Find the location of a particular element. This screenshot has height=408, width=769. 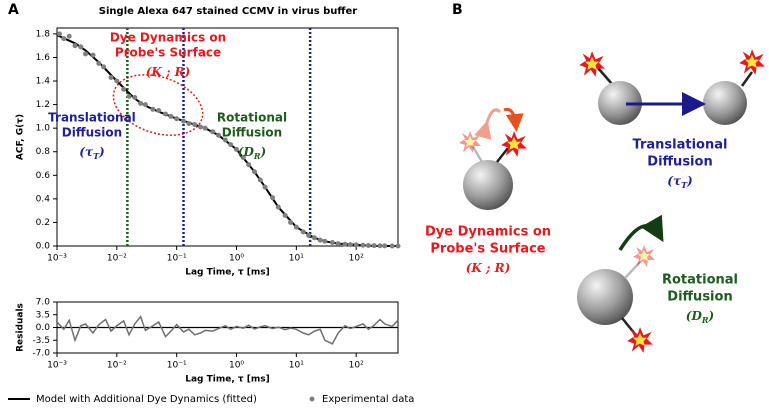

panel-label: A is located at coordinates (13, 10).